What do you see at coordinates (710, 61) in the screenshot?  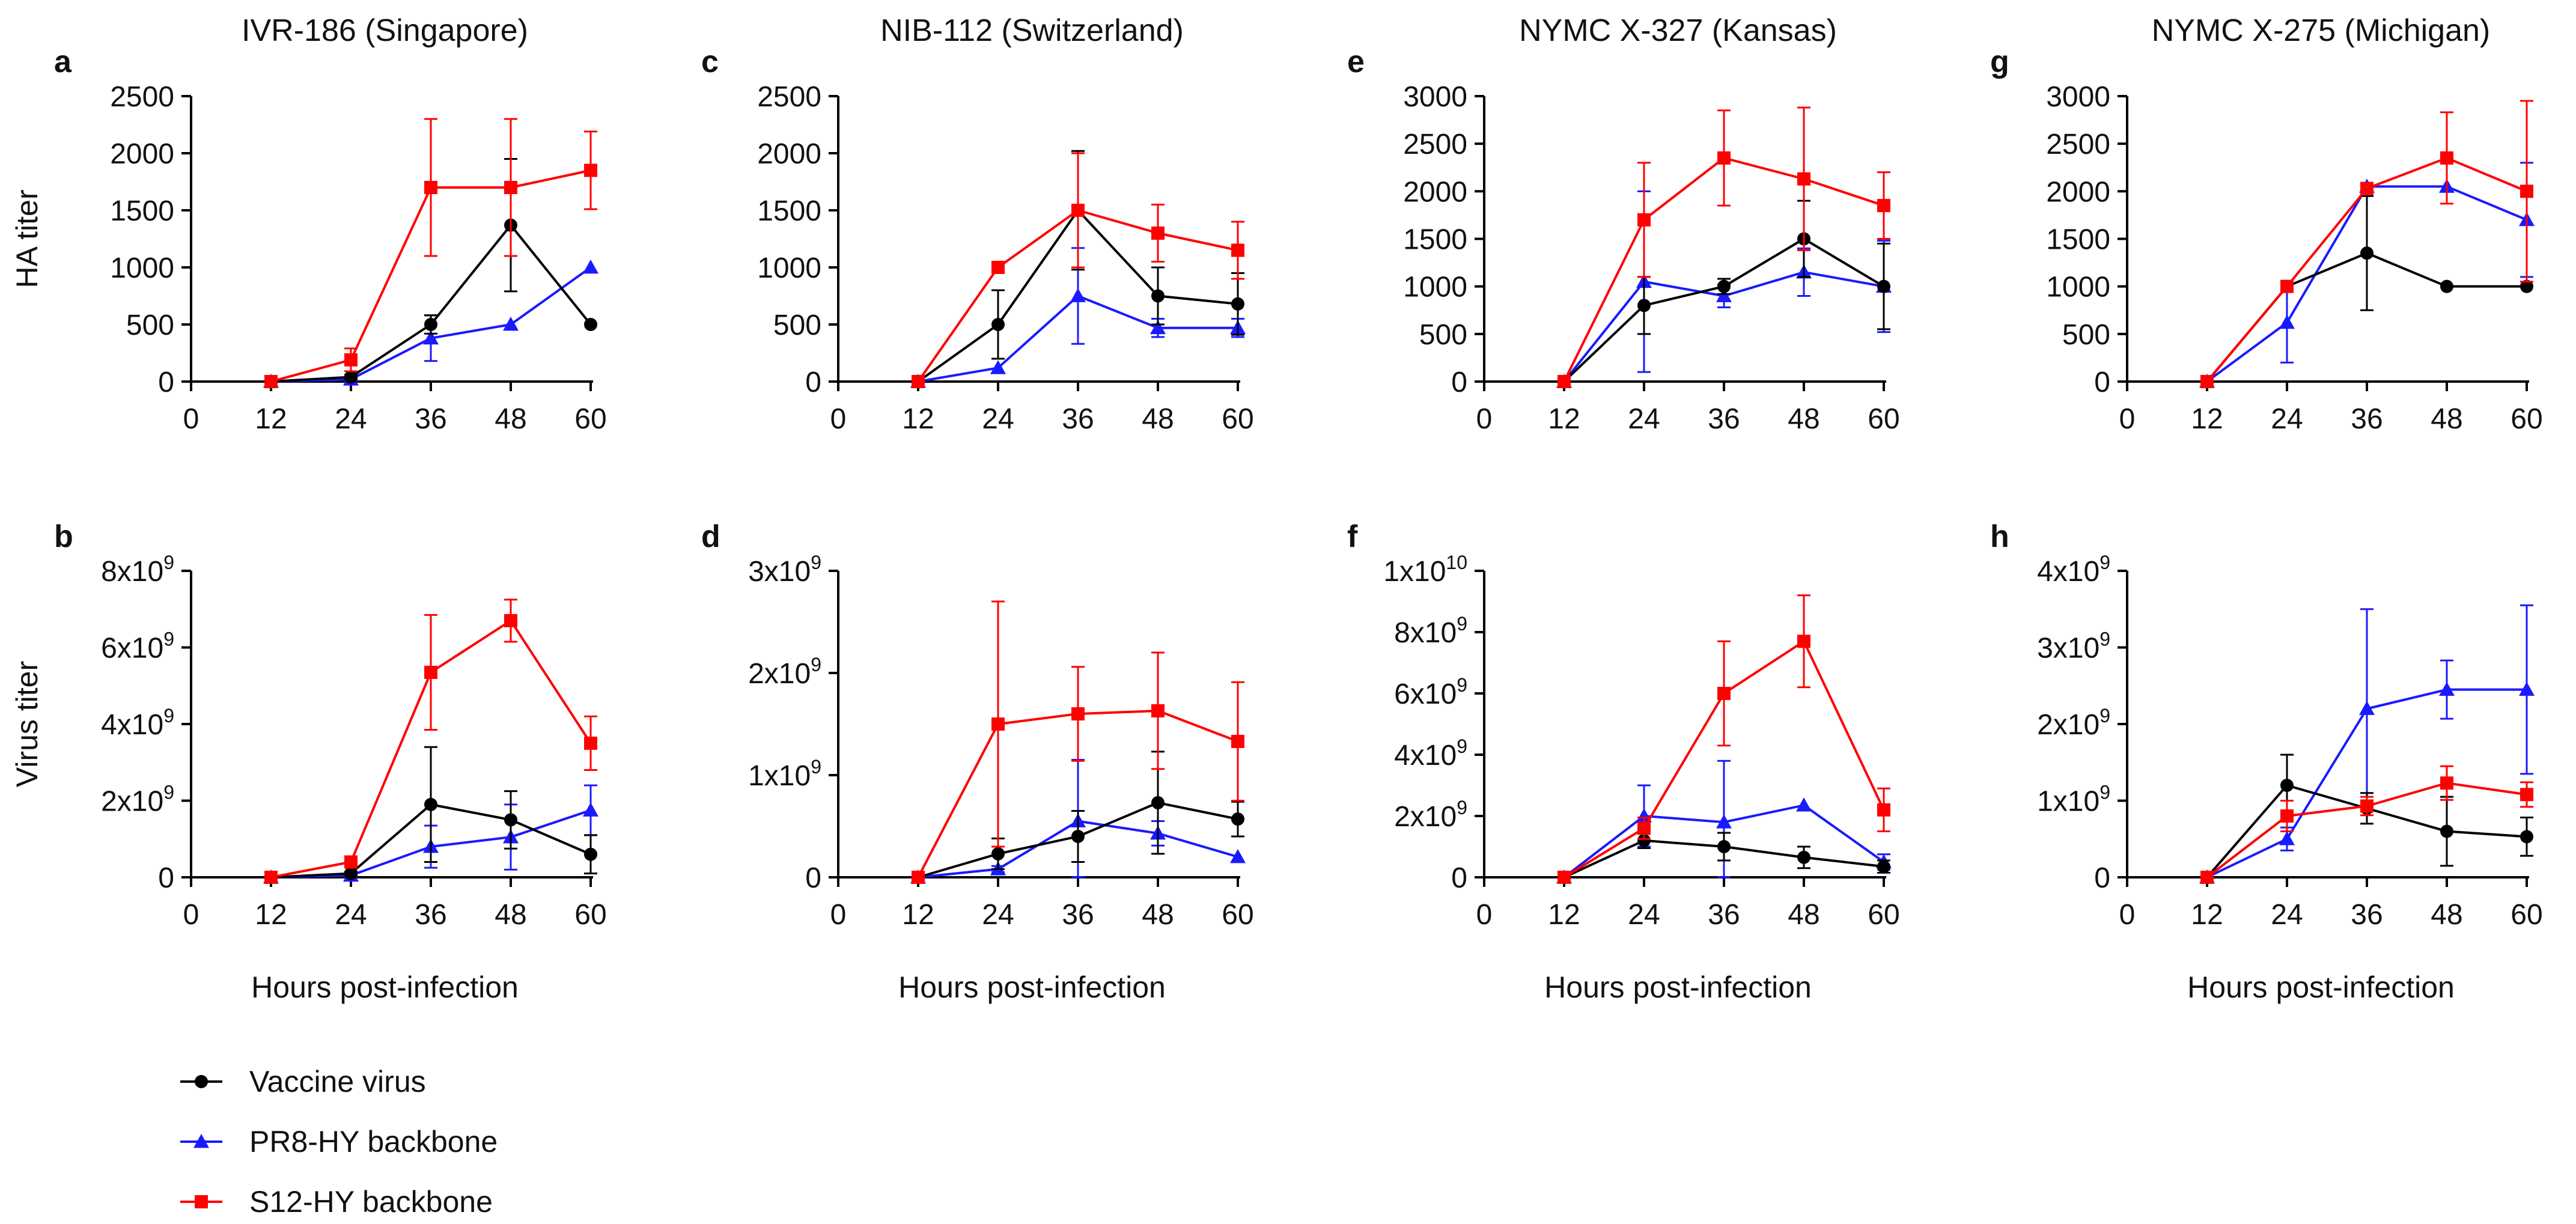 I see `panel-label: c` at bounding box center [710, 61].